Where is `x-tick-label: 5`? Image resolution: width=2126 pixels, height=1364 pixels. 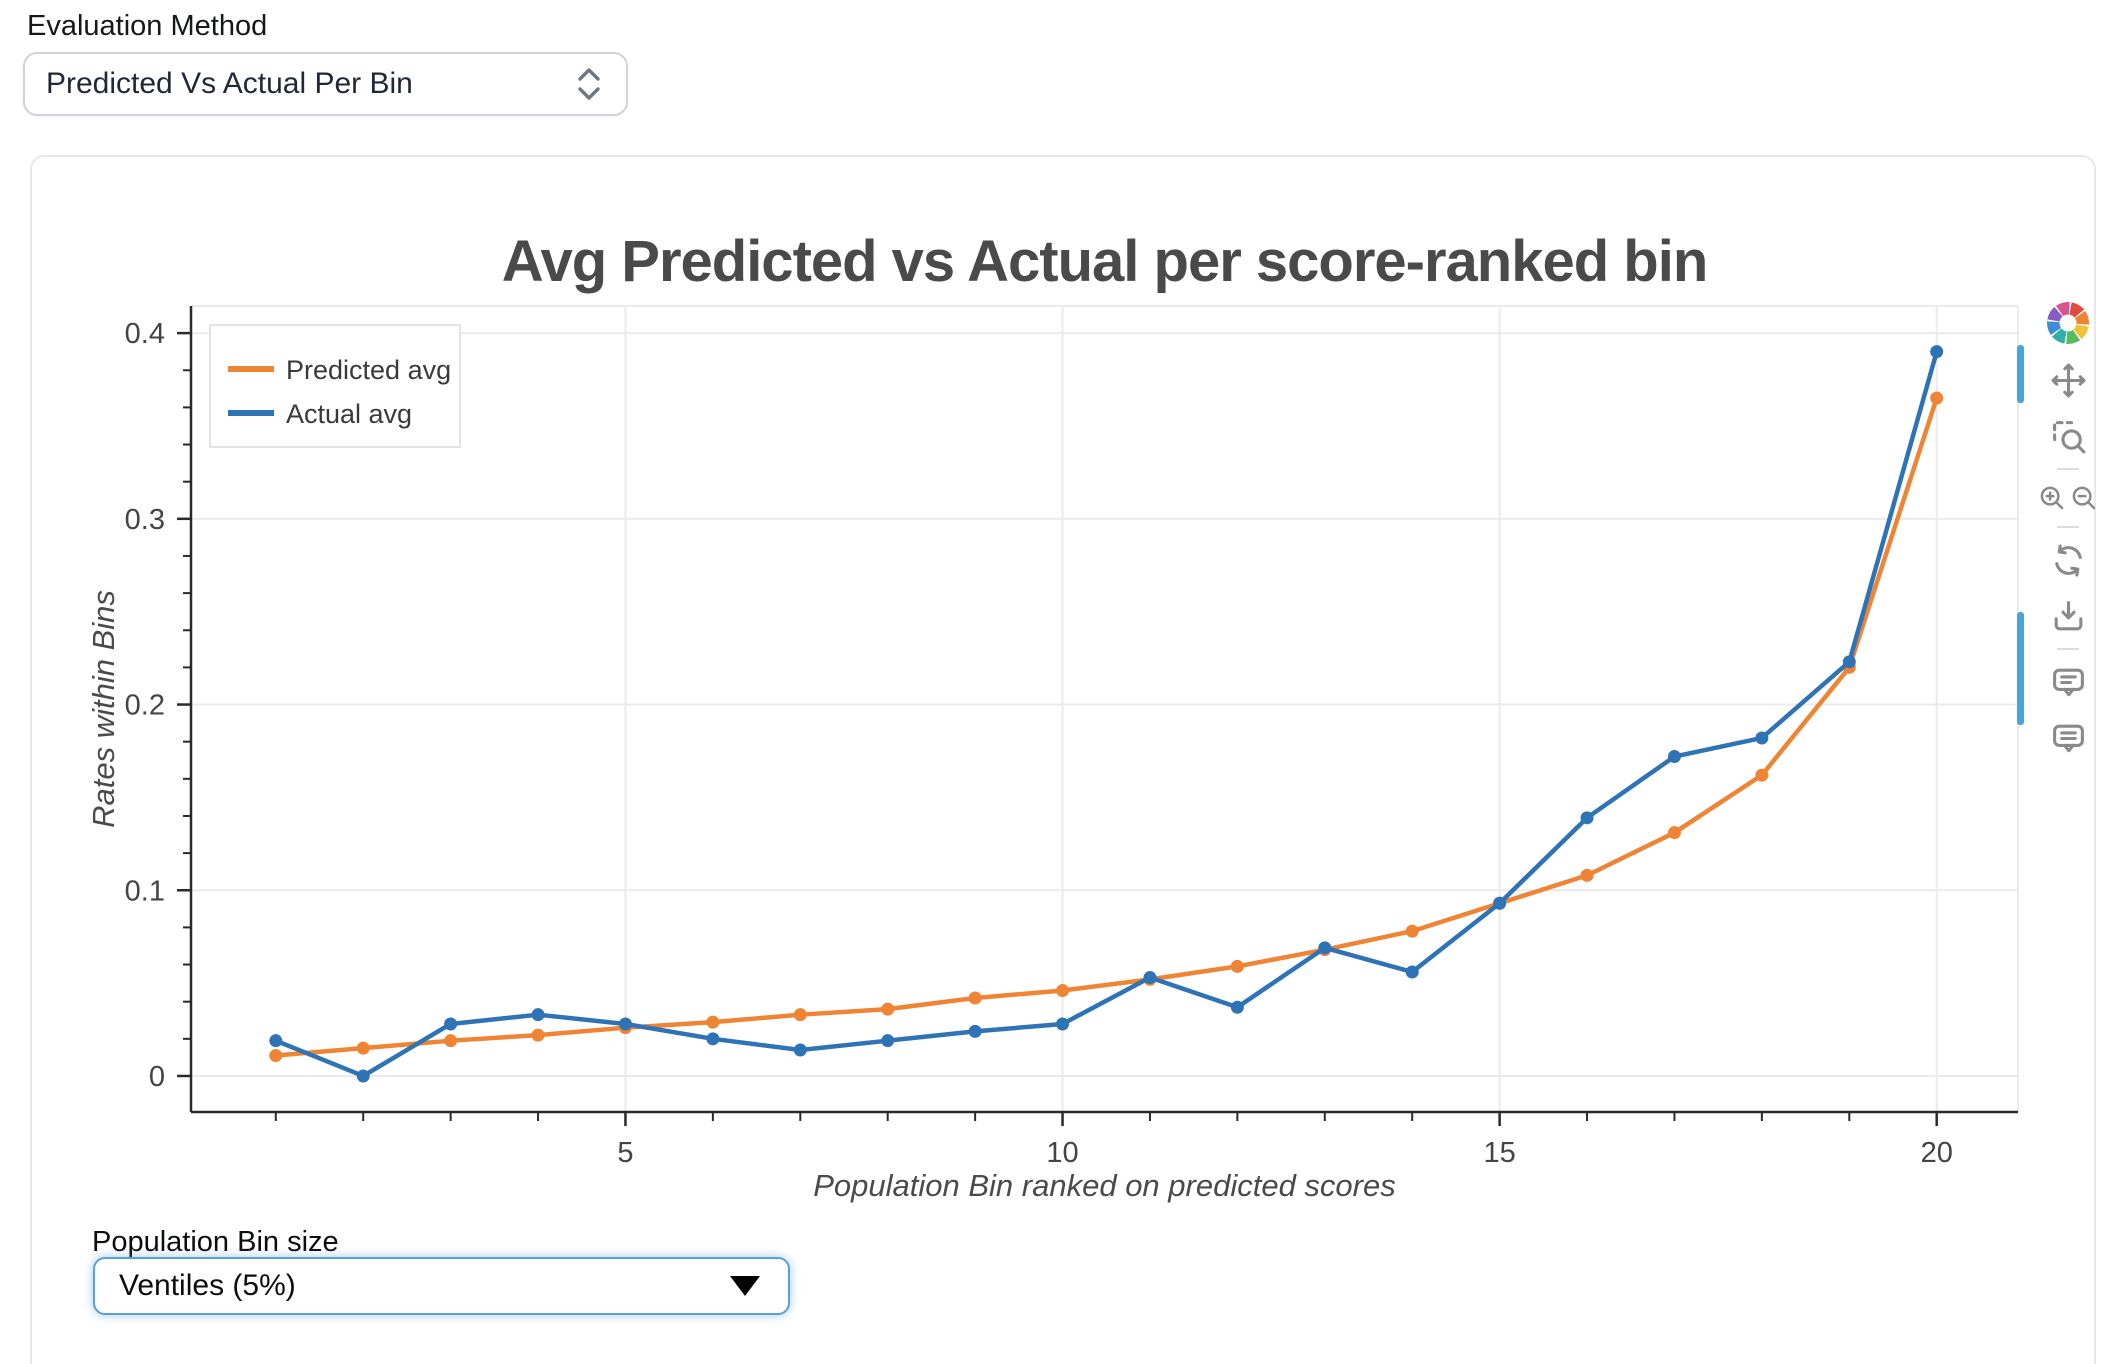 x-tick-label: 5 is located at coordinates (625, 1153).